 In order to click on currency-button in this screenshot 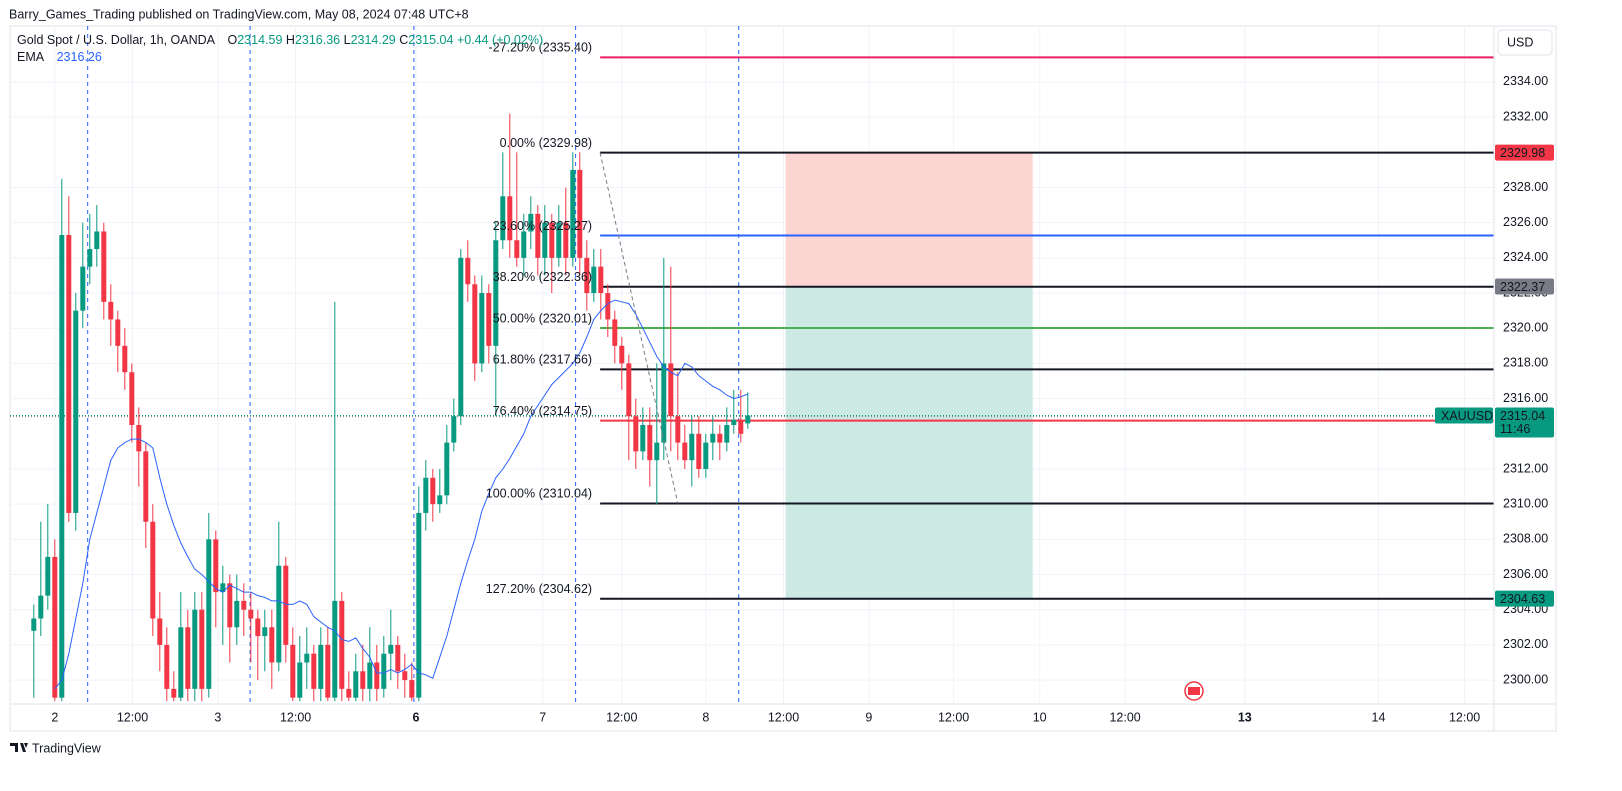, I will do `click(1525, 42)`.